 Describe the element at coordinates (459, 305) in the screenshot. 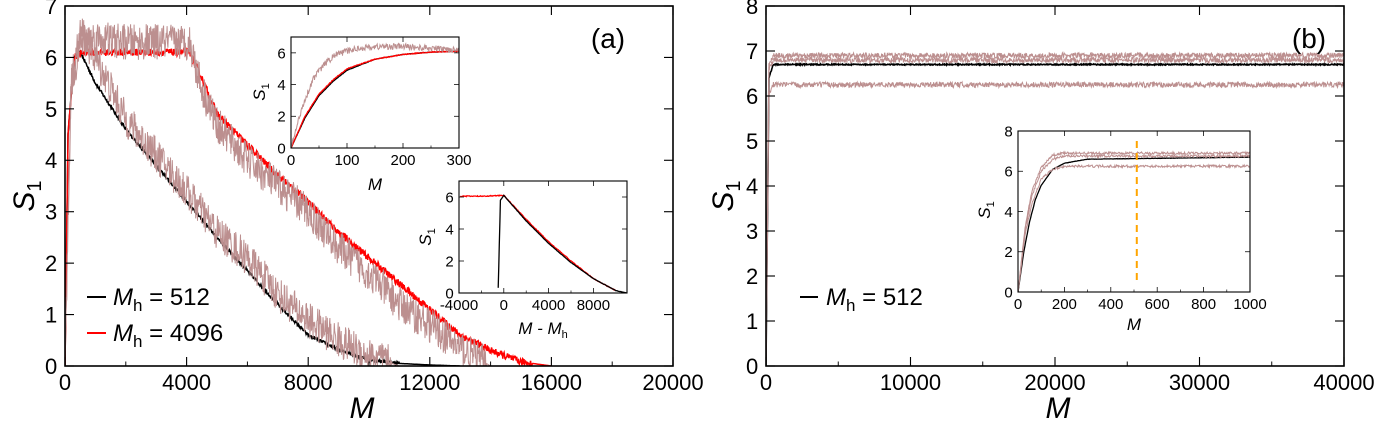

I see `inset-a2-xtick-label-0: -4000` at that location.